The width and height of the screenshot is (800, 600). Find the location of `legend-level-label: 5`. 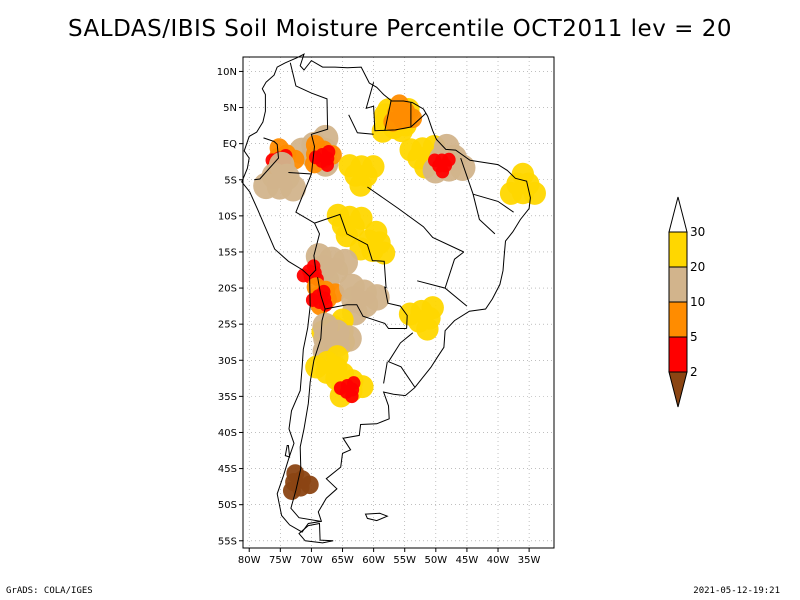

legend-level-label: 5 is located at coordinates (694, 337).